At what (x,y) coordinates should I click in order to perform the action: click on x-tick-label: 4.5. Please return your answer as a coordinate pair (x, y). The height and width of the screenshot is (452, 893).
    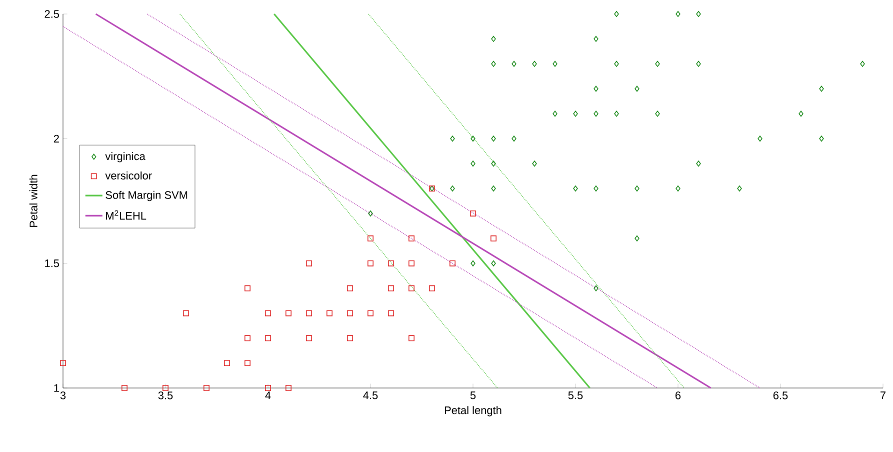
    Looking at the image, I should click on (370, 396).